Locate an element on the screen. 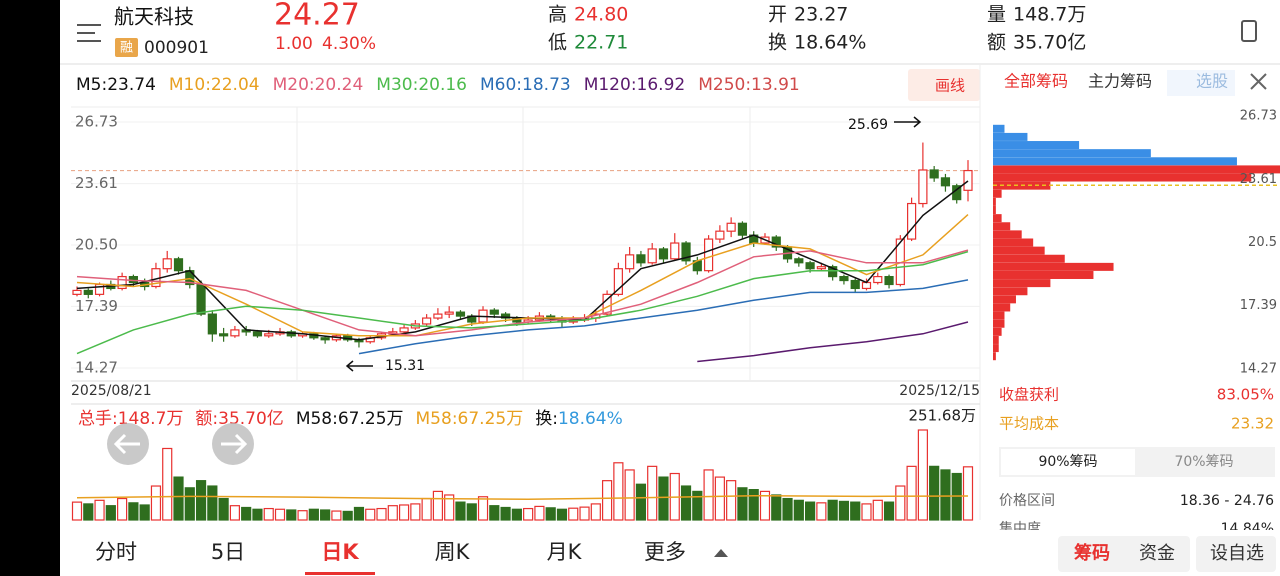 The width and height of the screenshot is (1280, 576). stat-label: 开 is located at coordinates (777, 15).